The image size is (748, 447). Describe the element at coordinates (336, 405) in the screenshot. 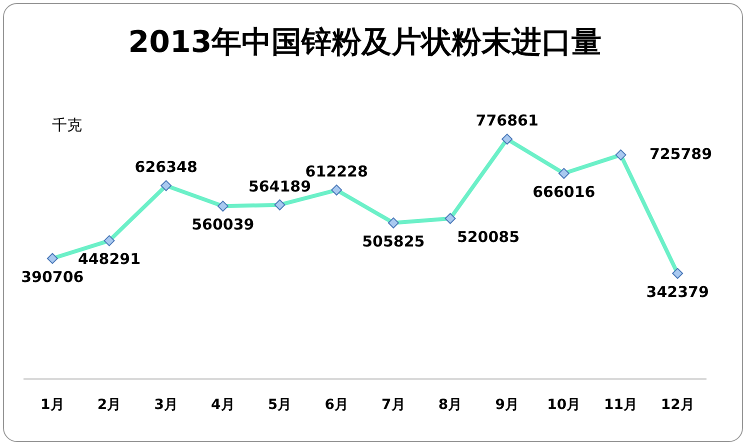

I see `x-tick-label: 6月` at that location.